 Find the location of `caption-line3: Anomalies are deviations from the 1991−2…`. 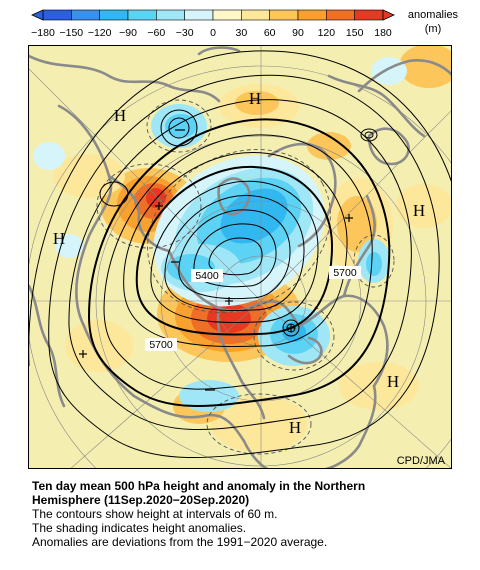

caption-line3: Anomalies are deviations from the 1991−2… is located at coordinates (180, 542).